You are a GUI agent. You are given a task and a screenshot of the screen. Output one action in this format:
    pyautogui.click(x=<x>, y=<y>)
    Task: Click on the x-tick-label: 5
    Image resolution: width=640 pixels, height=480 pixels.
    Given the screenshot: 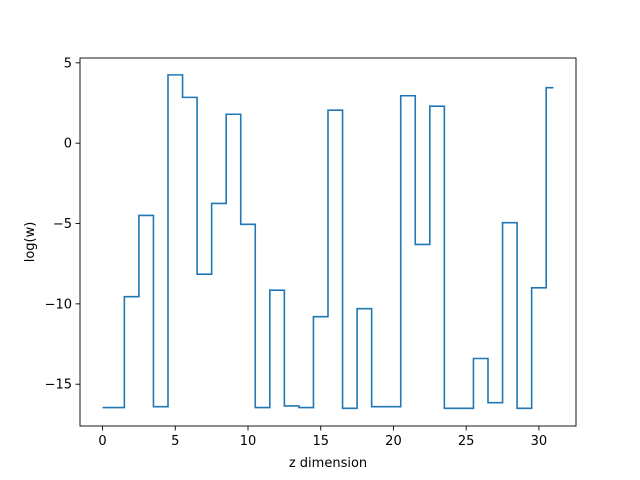 What is the action you would take?
    pyautogui.click(x=175, y=441)
    